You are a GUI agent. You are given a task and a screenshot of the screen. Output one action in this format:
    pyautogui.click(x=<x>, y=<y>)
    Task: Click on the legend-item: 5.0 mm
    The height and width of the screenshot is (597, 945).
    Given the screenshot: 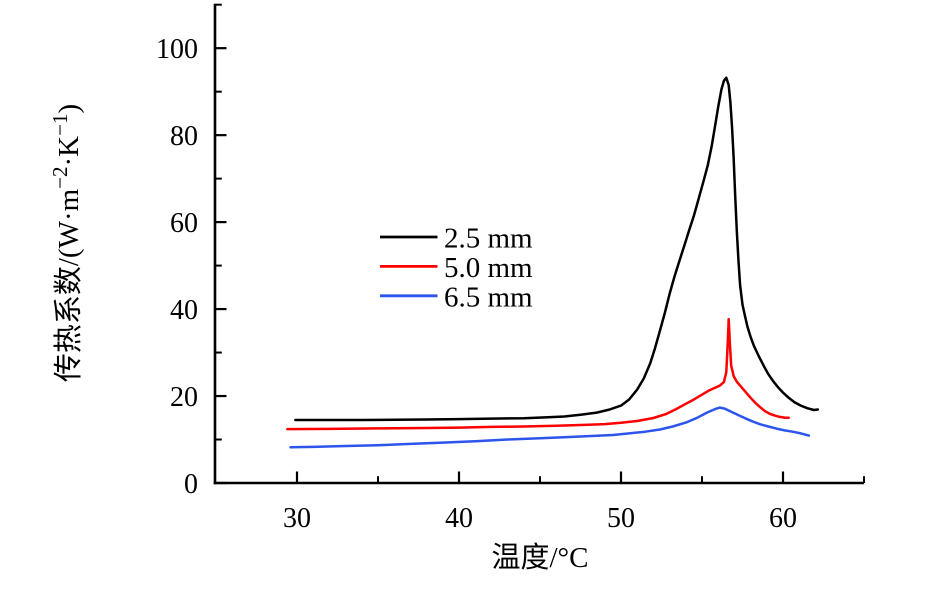 What is the action you would take?
    pyautogui.click(x=456, y=268)
    